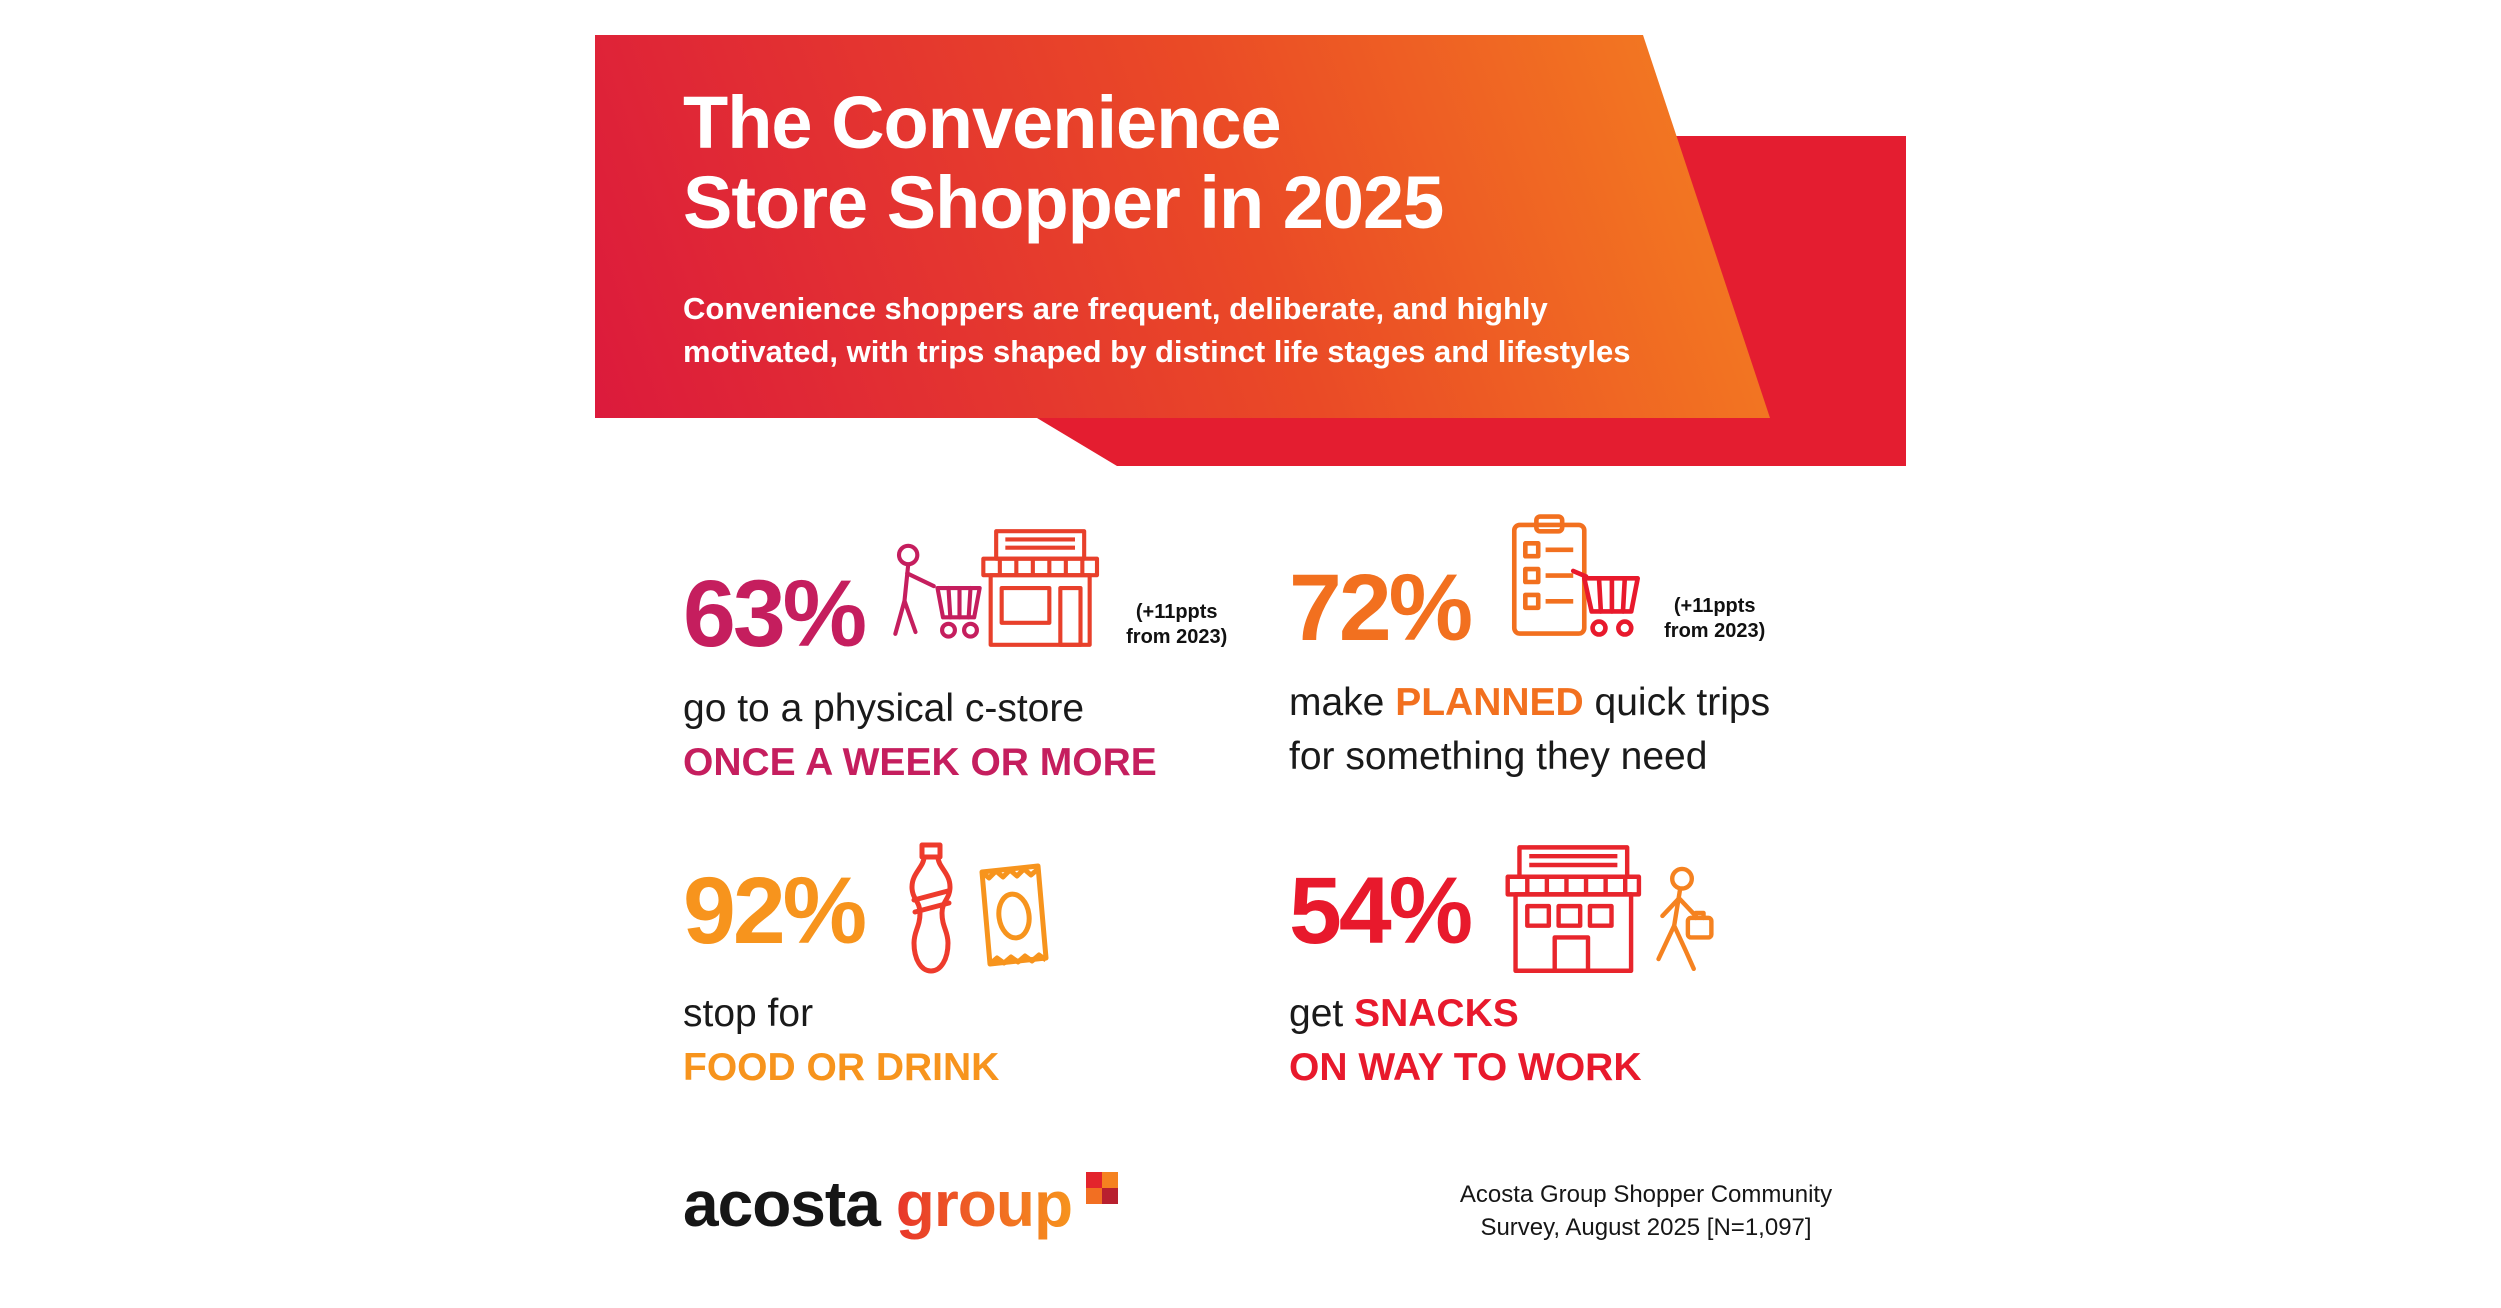  What do you see at coordinates (1381, 910) in the screenshot?
I see `stat-value: 54%` at bounding box center [1381, 910].